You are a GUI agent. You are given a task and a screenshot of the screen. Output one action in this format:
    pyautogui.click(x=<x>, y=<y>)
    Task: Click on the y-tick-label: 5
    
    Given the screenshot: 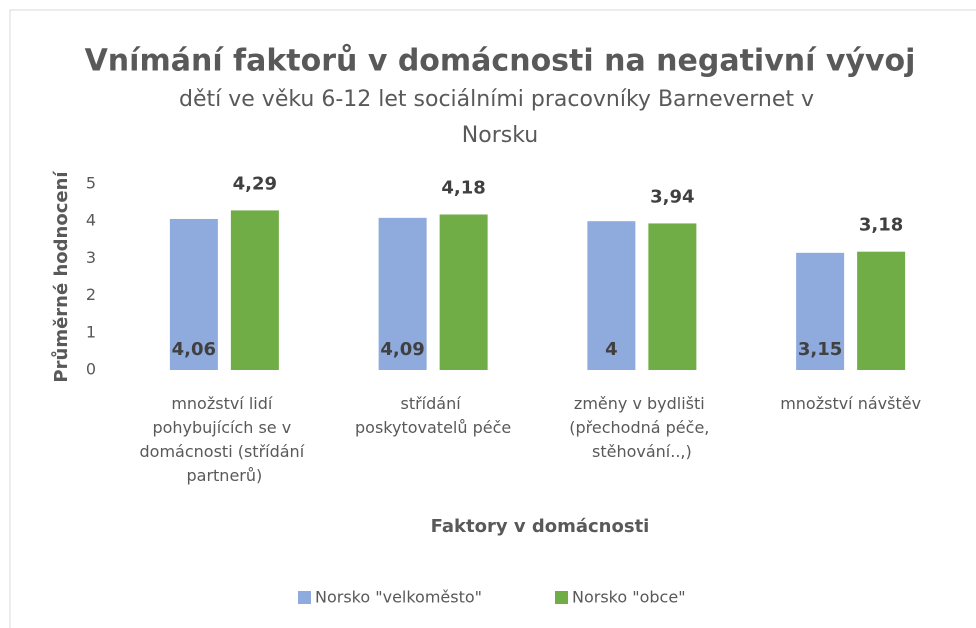 What is the action you would take?
    pyautogui.click(x=91, y=183)
    